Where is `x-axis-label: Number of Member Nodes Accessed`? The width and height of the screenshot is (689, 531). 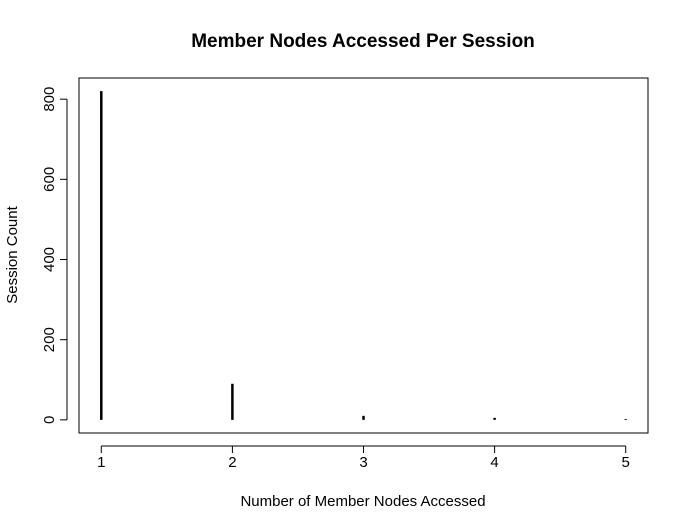
x-axis-label: Number of Member Nodes Accessed is located at coordinates (362, 501).